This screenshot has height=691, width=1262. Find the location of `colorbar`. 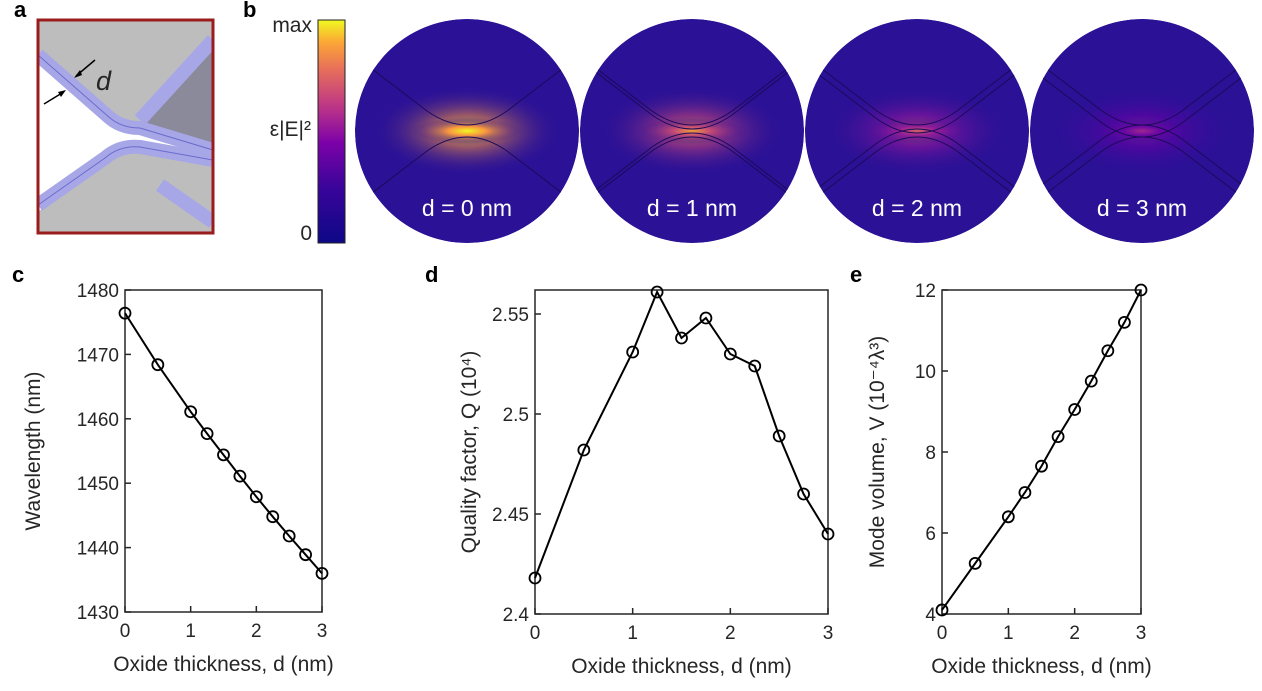

colorbar is located at coordinates (331, 131).